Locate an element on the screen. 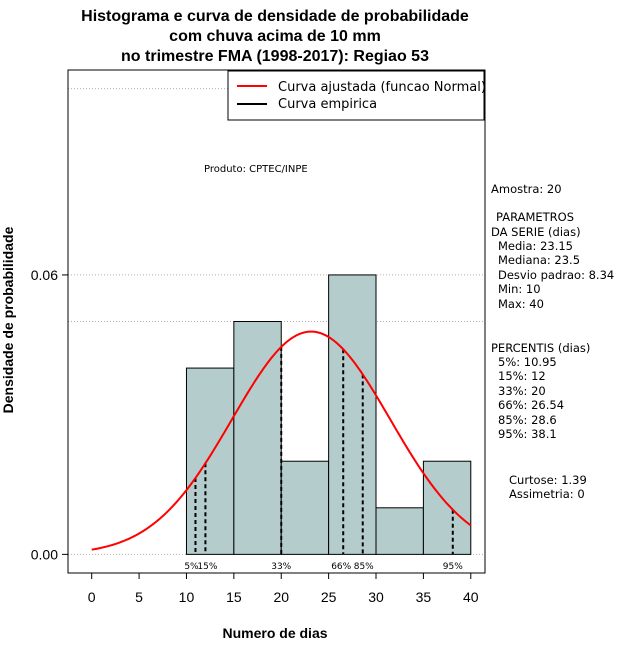 The width and height of the screenshot is (640, 660). x-tick-label-6: 30 is located at coordinates (376, 597).